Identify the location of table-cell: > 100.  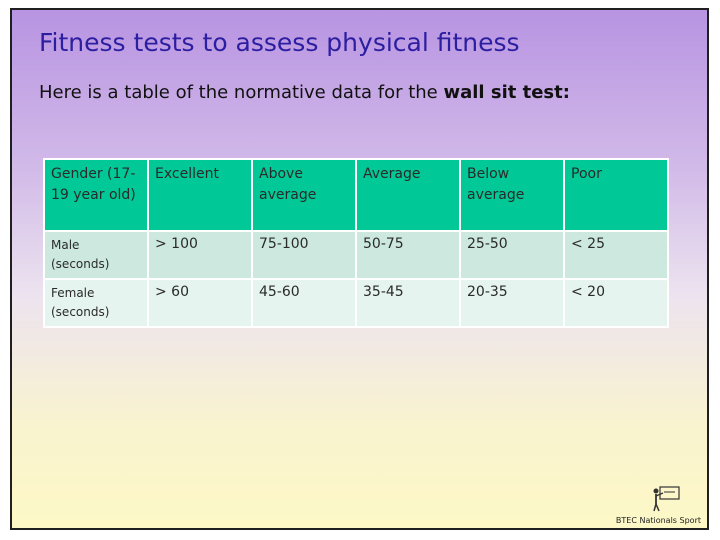
(200, 255).